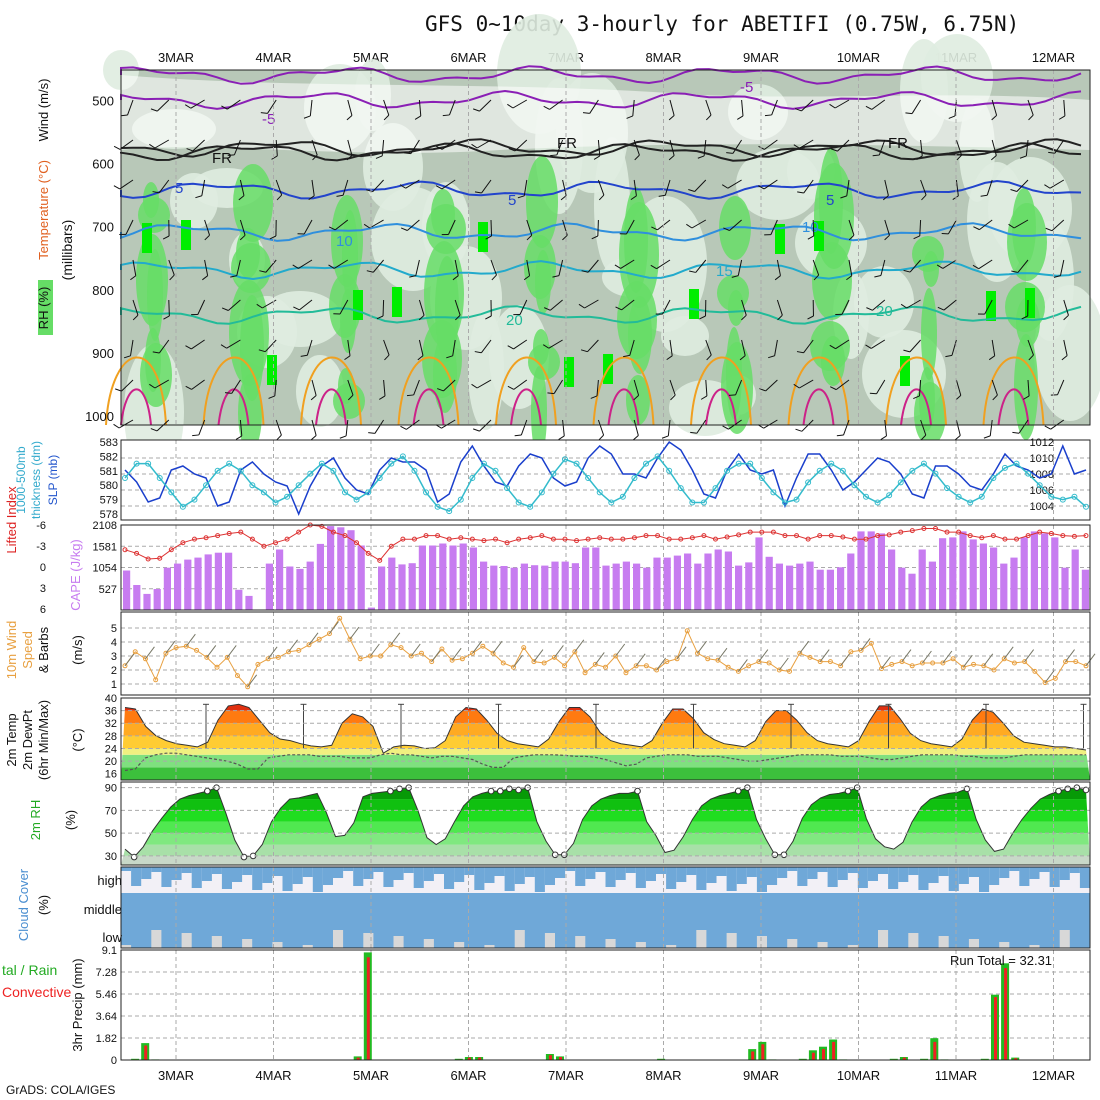  What do you see at coordinates (252, 348) in the screenshot?
I see `rh-moist-patch` at bounding box center [252, 348].